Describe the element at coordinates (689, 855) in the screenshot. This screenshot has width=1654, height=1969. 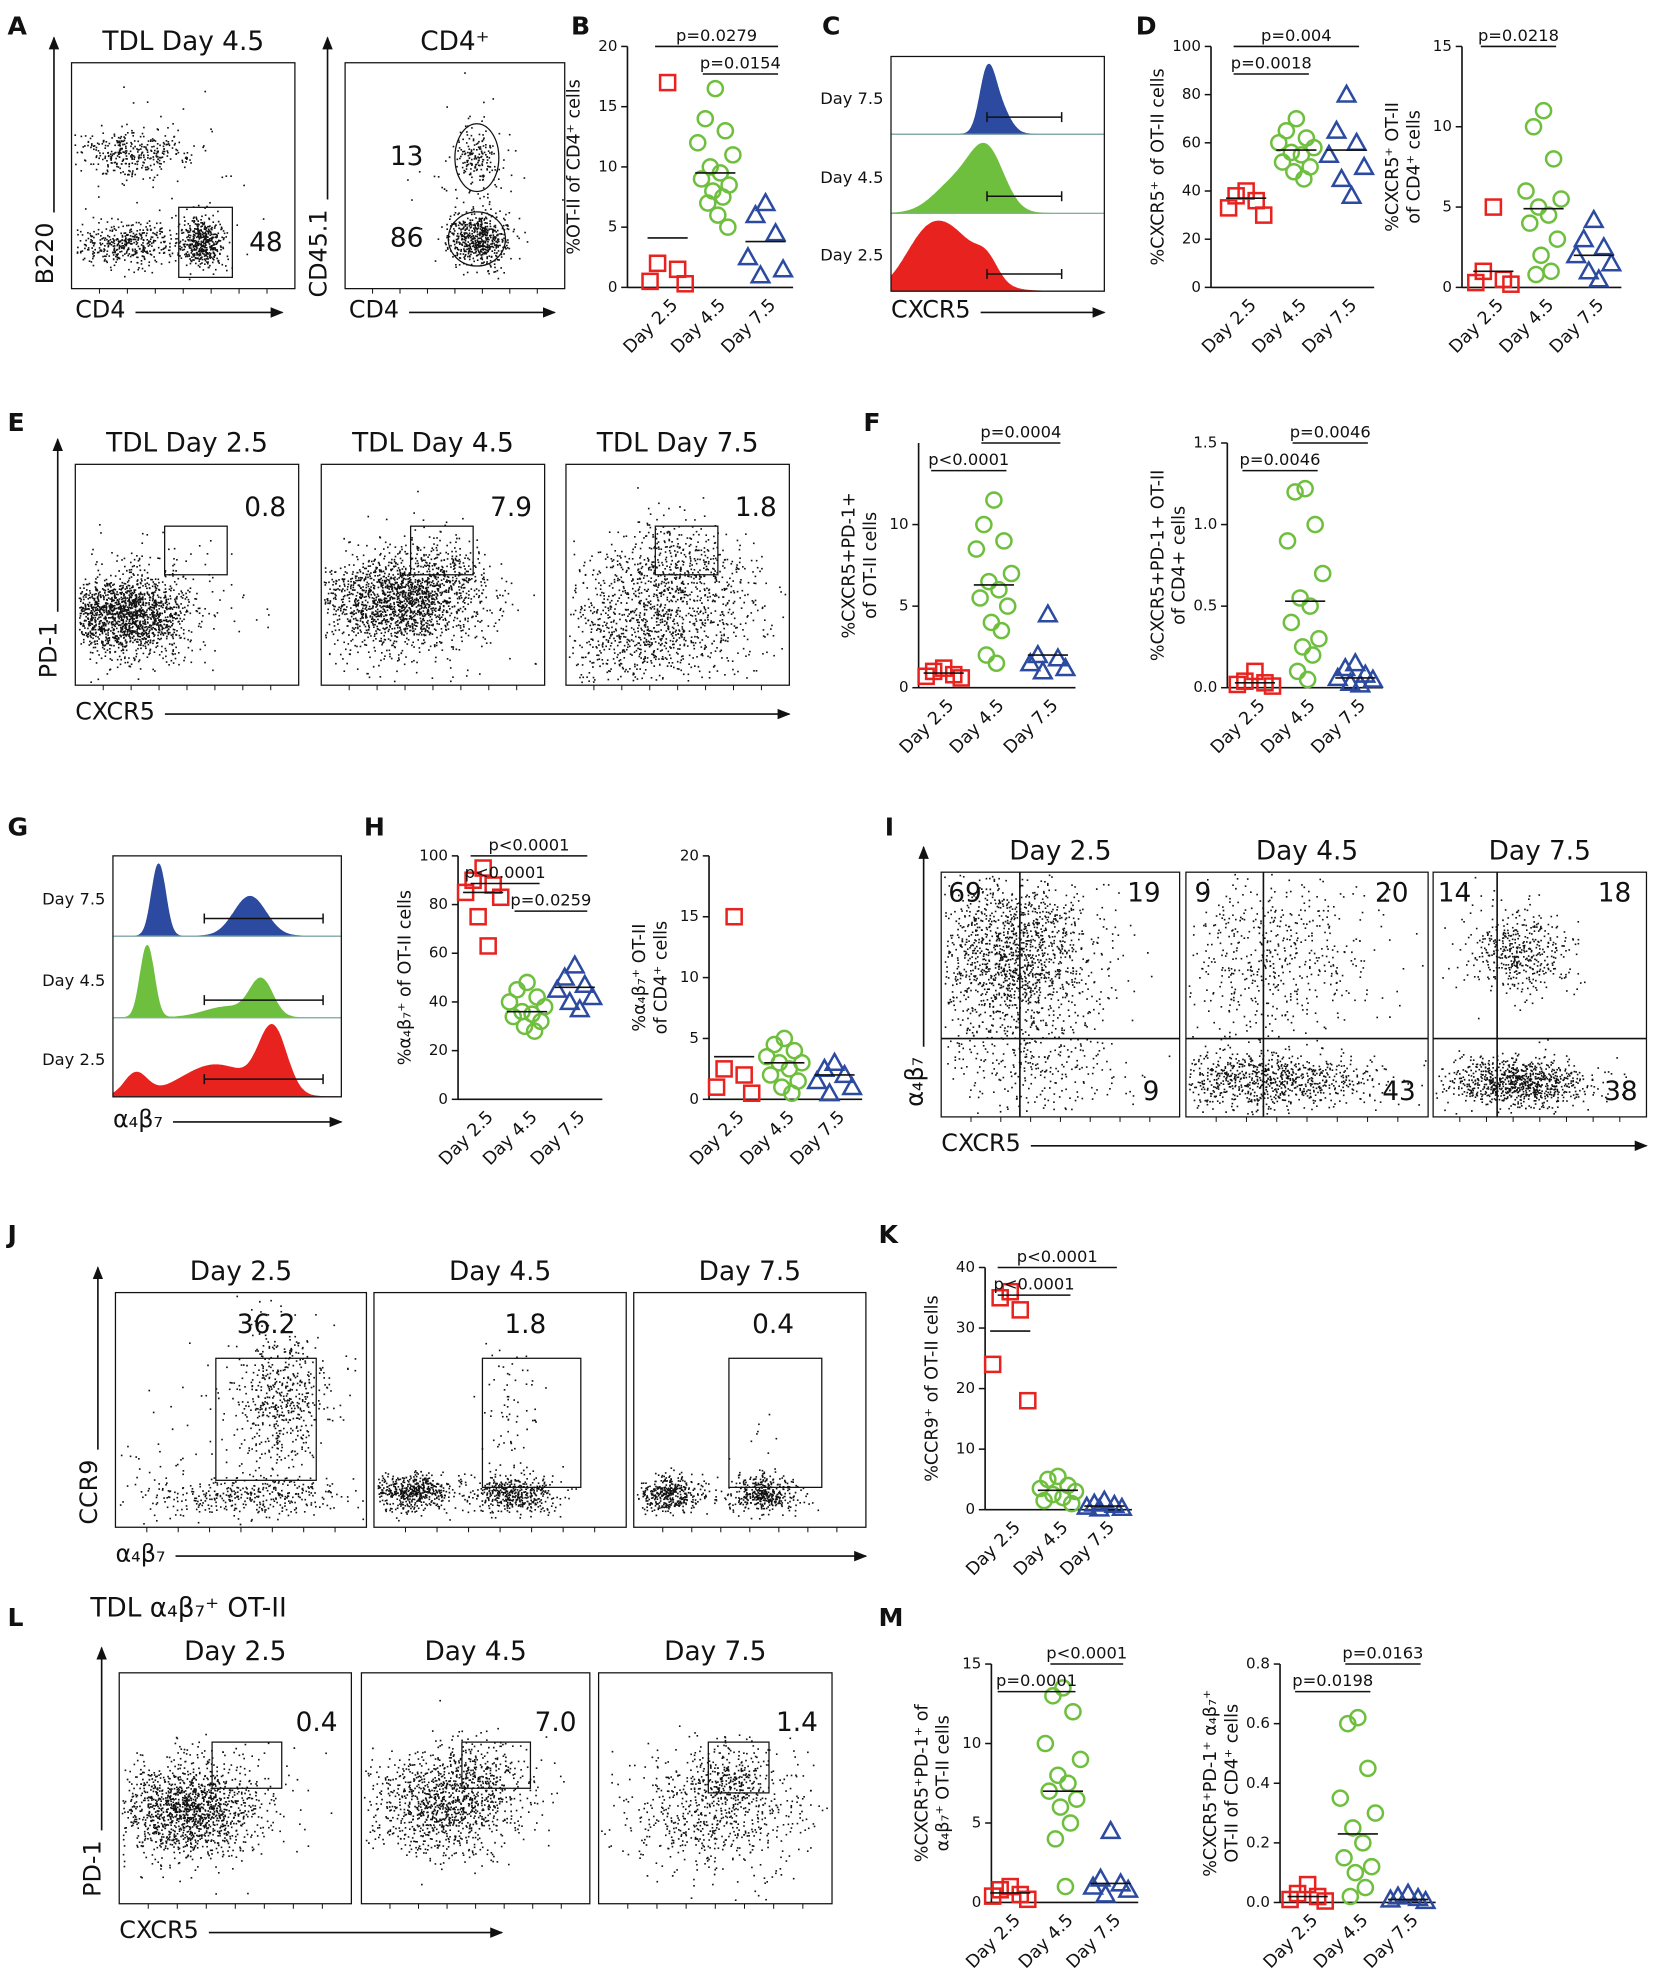
I see `y-tick-label: 20` at that location.